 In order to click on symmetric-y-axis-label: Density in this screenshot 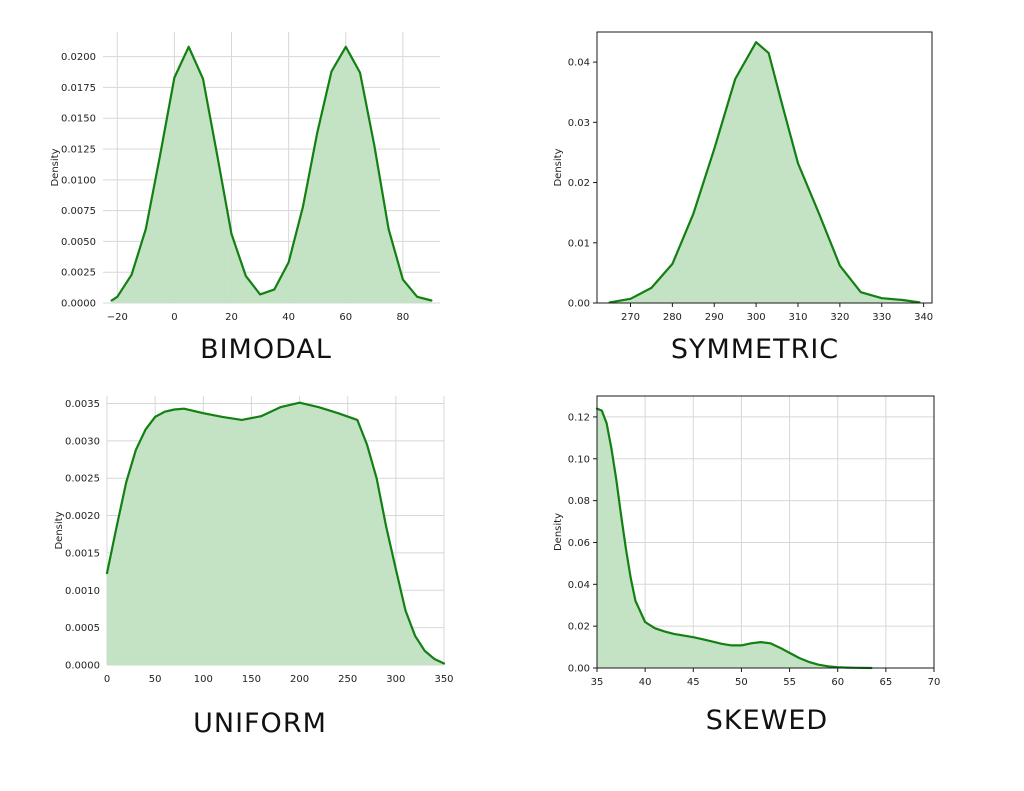, I will do `click(558, 167)`.